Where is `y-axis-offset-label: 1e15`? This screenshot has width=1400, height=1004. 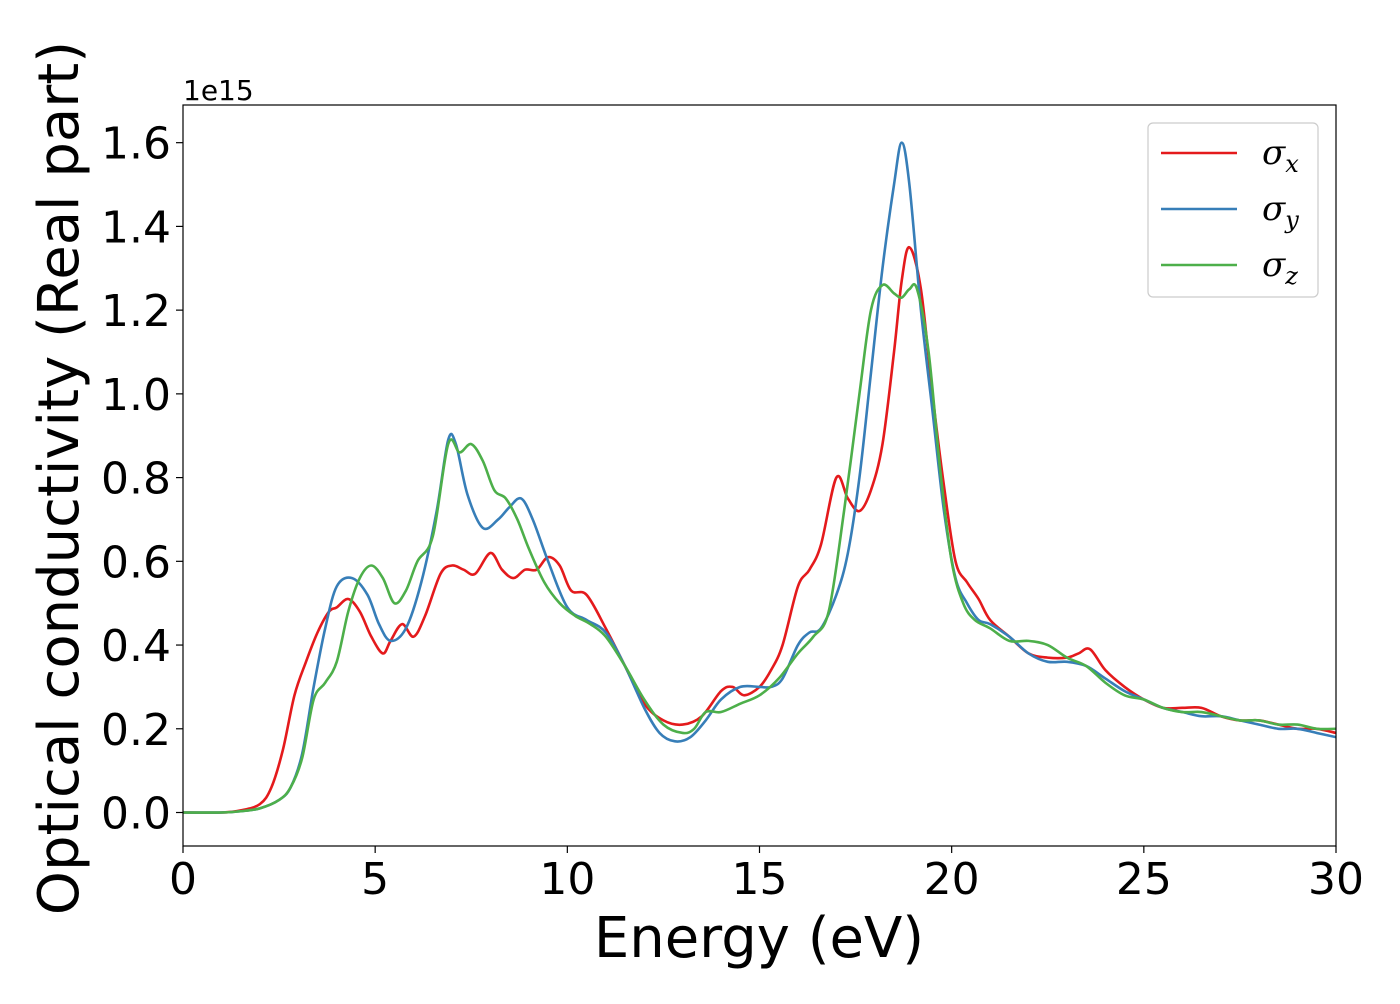 y-axis-offset-label: 1e15 is located at coordinates (218, 90).